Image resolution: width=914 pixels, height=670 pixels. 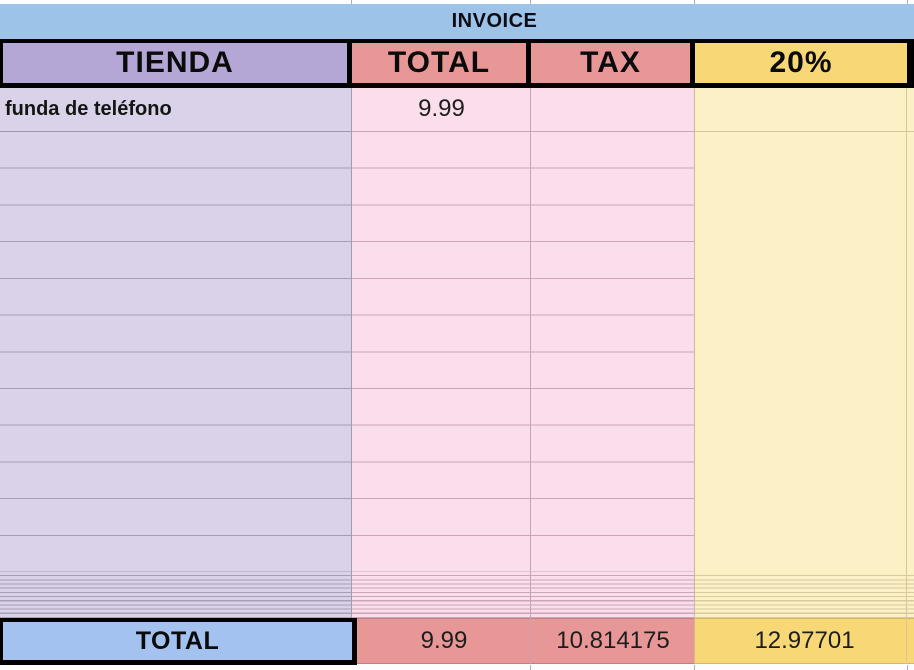 I want to click on totals-tax-value: 10.814175, so click(x=613, y=640).